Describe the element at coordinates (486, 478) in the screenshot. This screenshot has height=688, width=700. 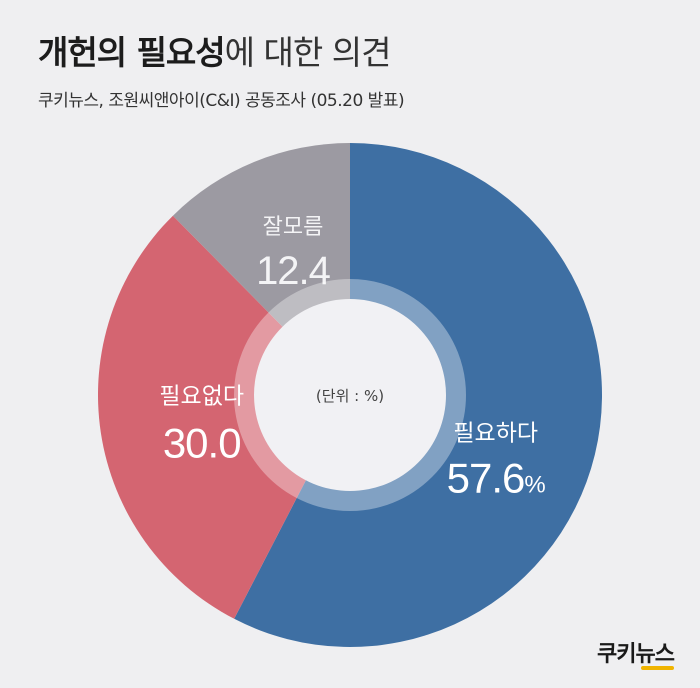
I see `slice-value-number: 57.6` at that location.